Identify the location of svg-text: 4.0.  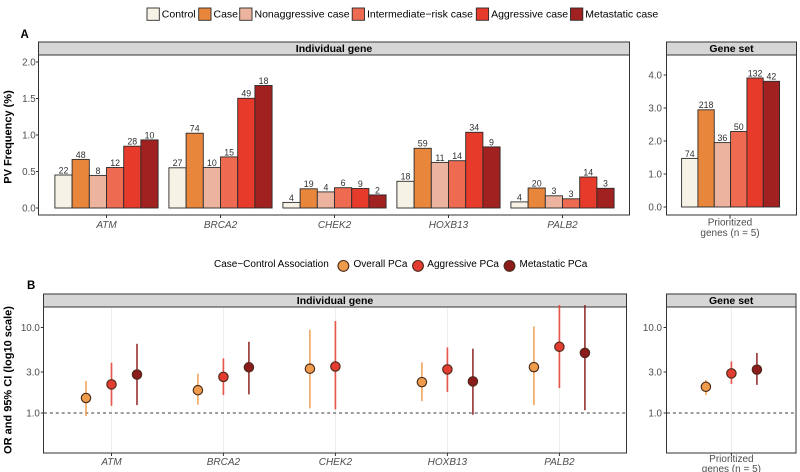
(655, 75).